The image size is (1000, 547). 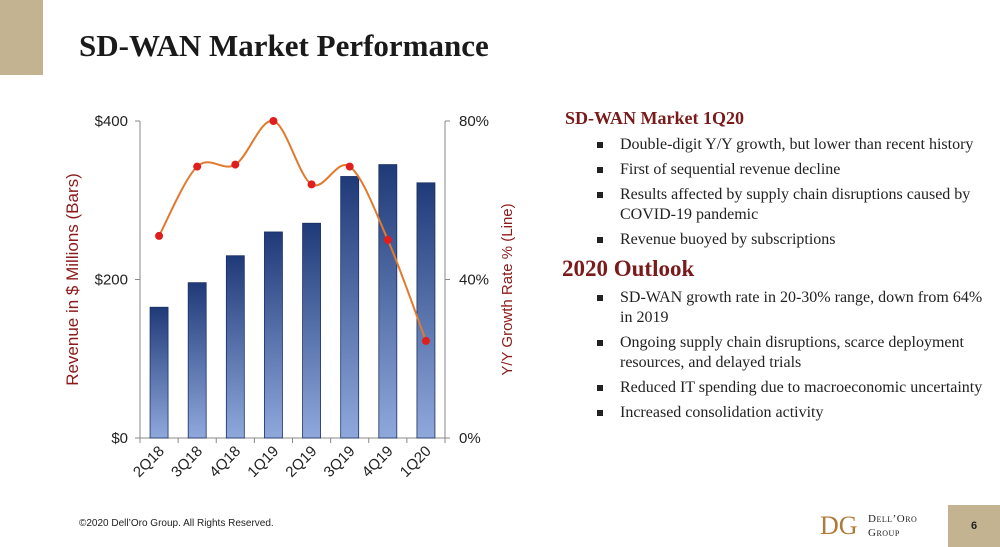 What do you see at coordinates (72, 279) in the screenshot?
I see `left-axis-title: Revenue in $ Millions (Bars)` at bounding box center [72, 279].